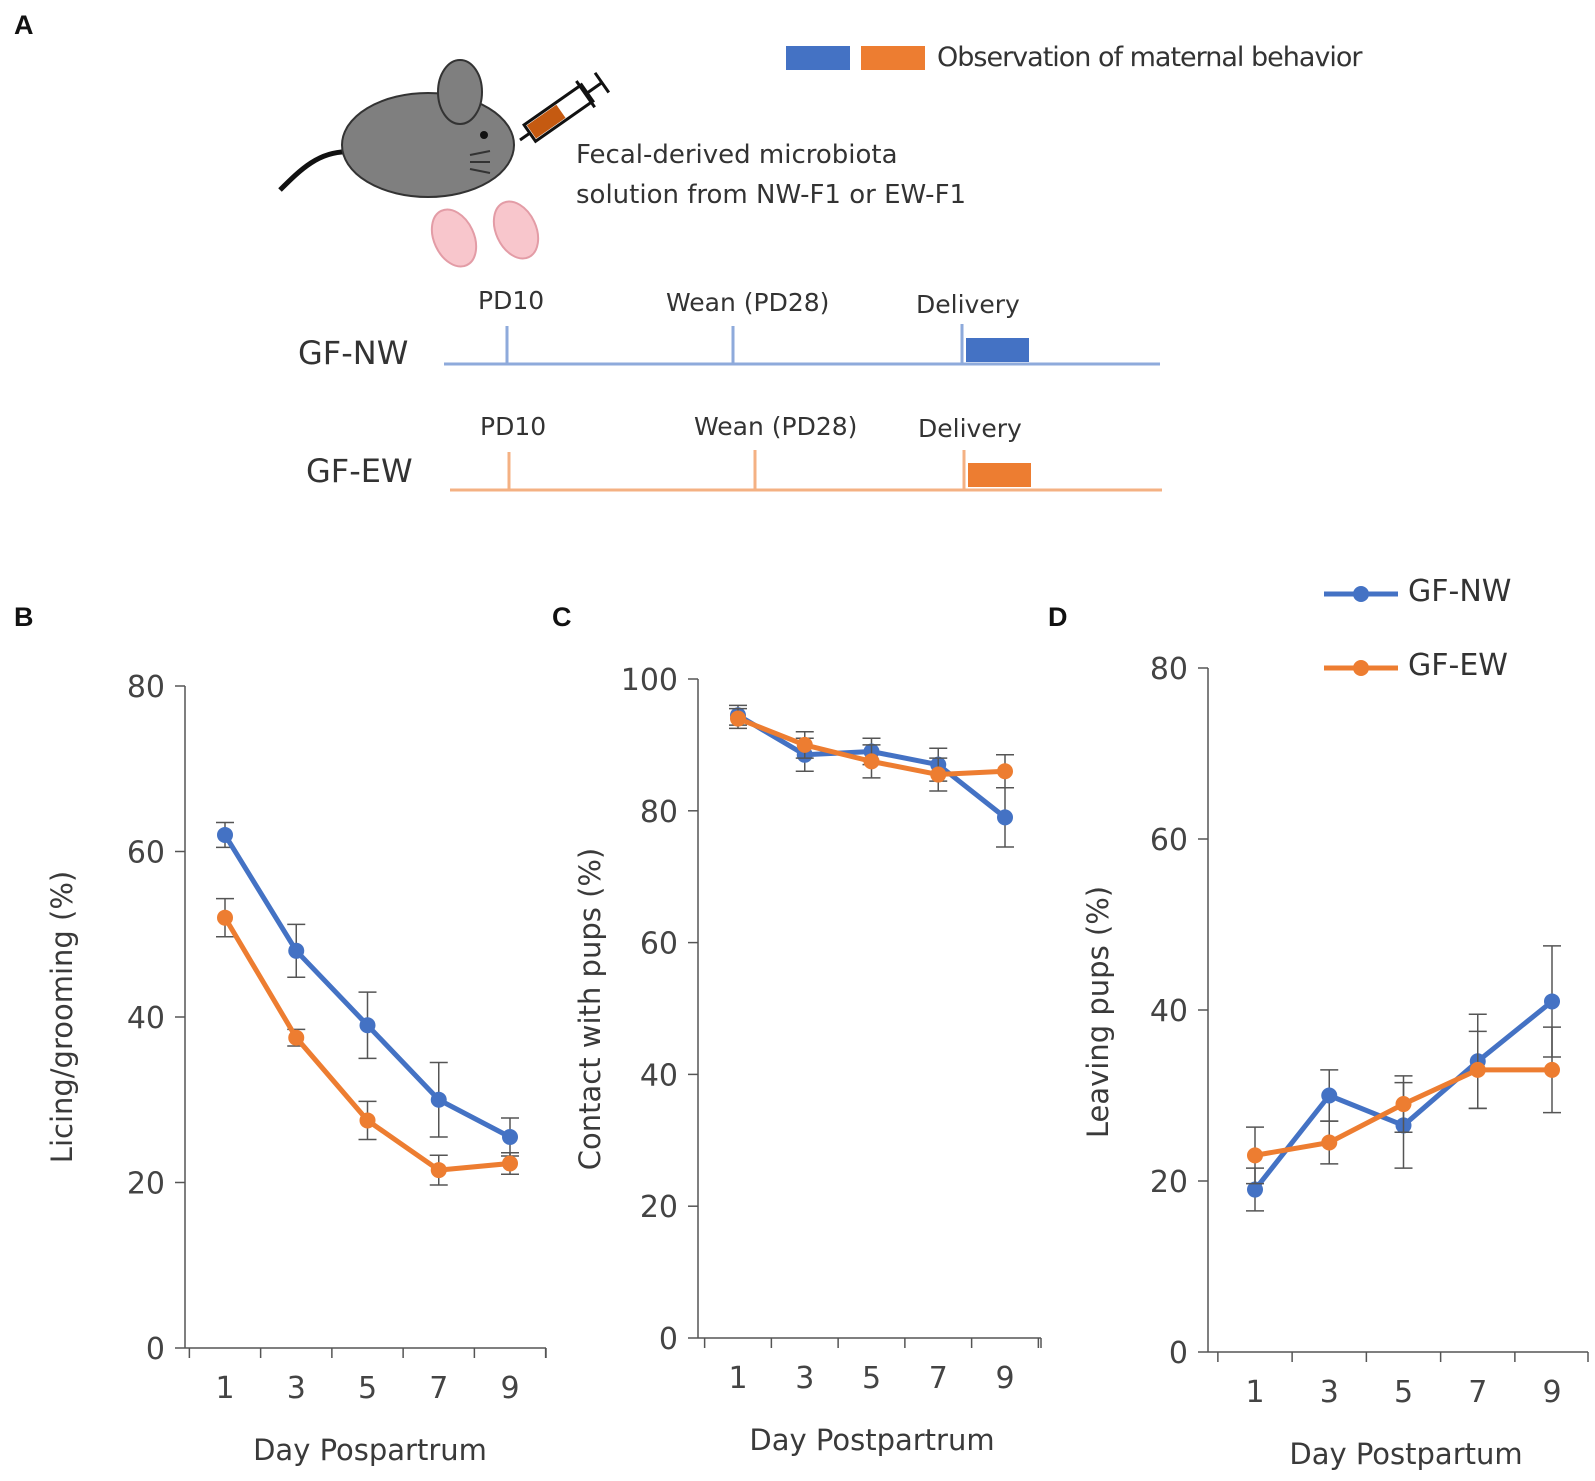  I want to click on chart-c-x-title: Day Postpartrum, so click(871, 1440).